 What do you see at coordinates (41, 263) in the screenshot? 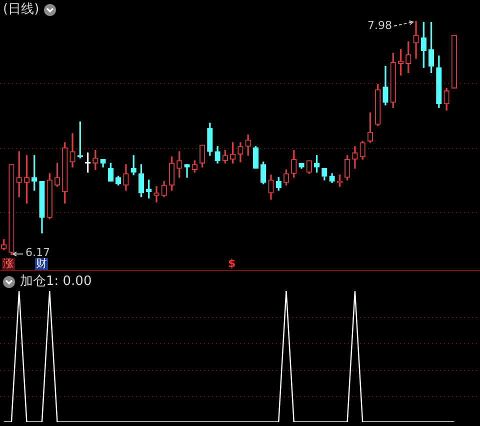
I see `text: 财` at bounding box center [41, 263].